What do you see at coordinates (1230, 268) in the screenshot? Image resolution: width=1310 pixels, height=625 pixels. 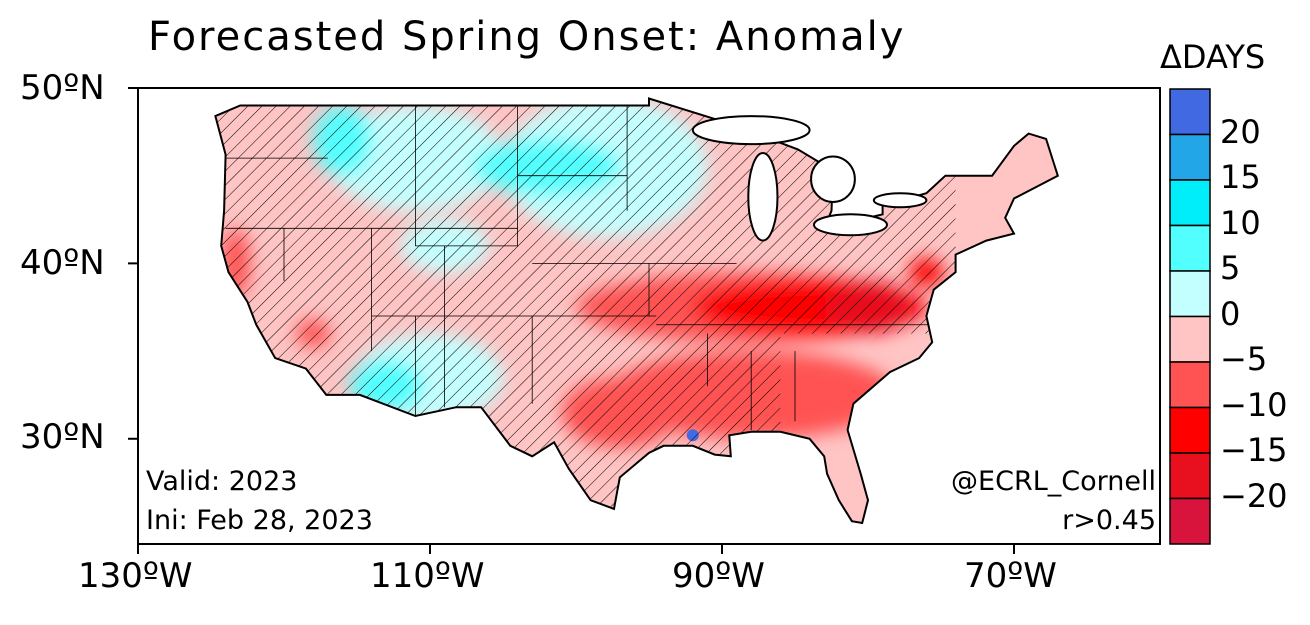 I see `colorbar-label: 5` at bounding box center [1230, 268].